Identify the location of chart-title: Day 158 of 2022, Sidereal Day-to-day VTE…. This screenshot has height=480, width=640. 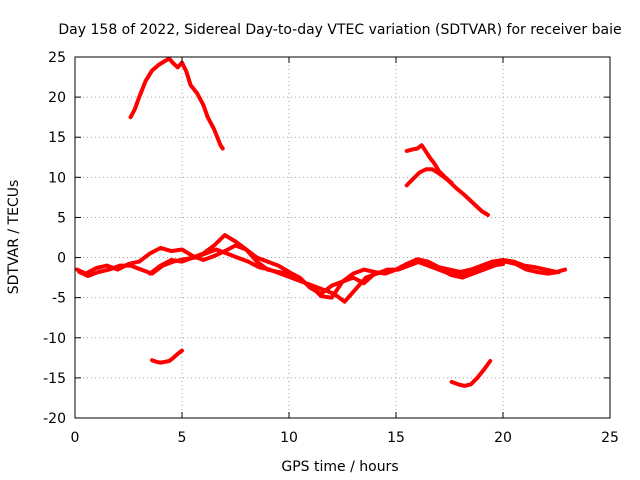
(339, 30).